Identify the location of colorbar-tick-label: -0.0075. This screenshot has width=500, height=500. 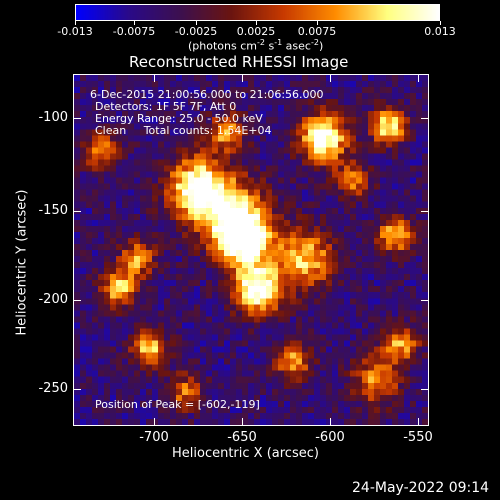
(134, 31).